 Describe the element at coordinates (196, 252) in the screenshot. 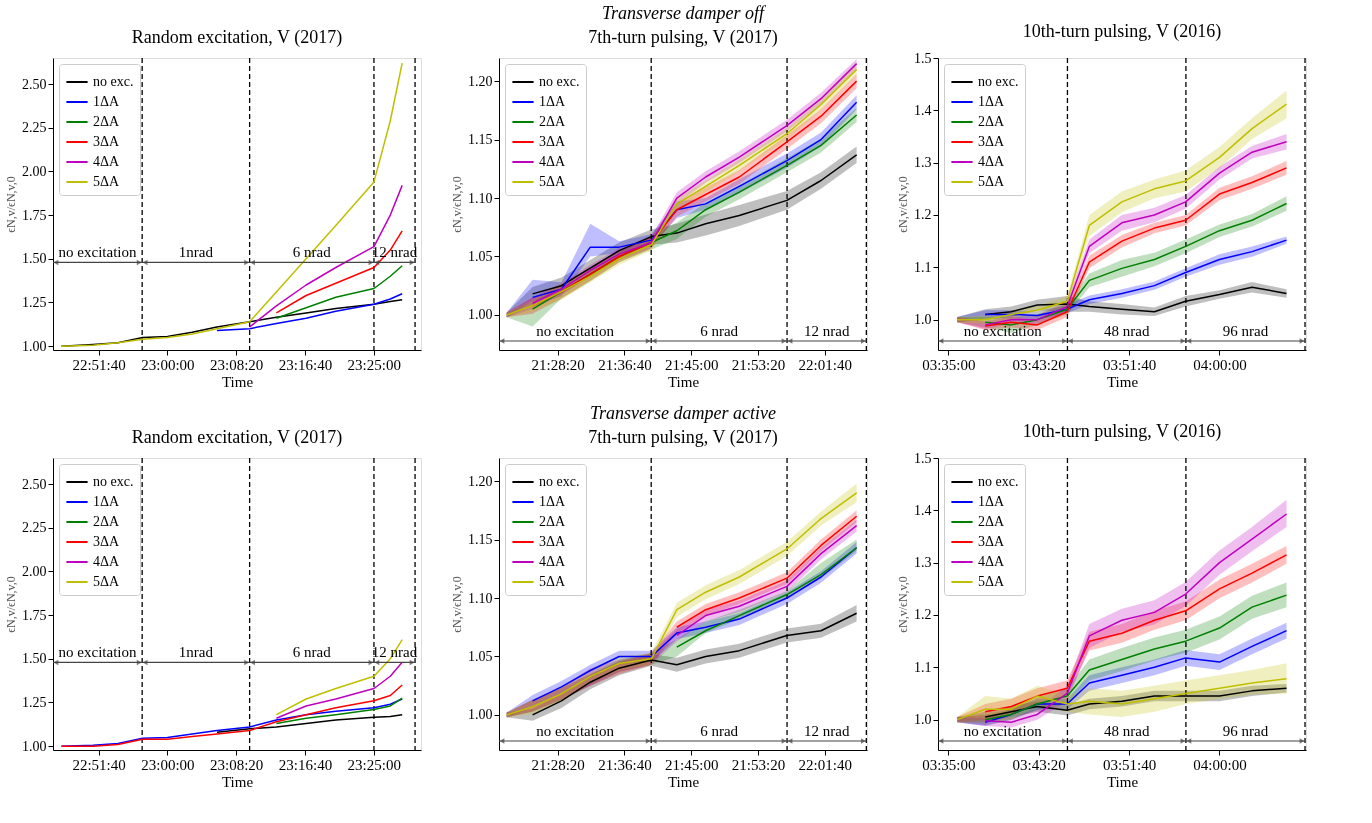

I see `annotation: 1nrad` at that location.